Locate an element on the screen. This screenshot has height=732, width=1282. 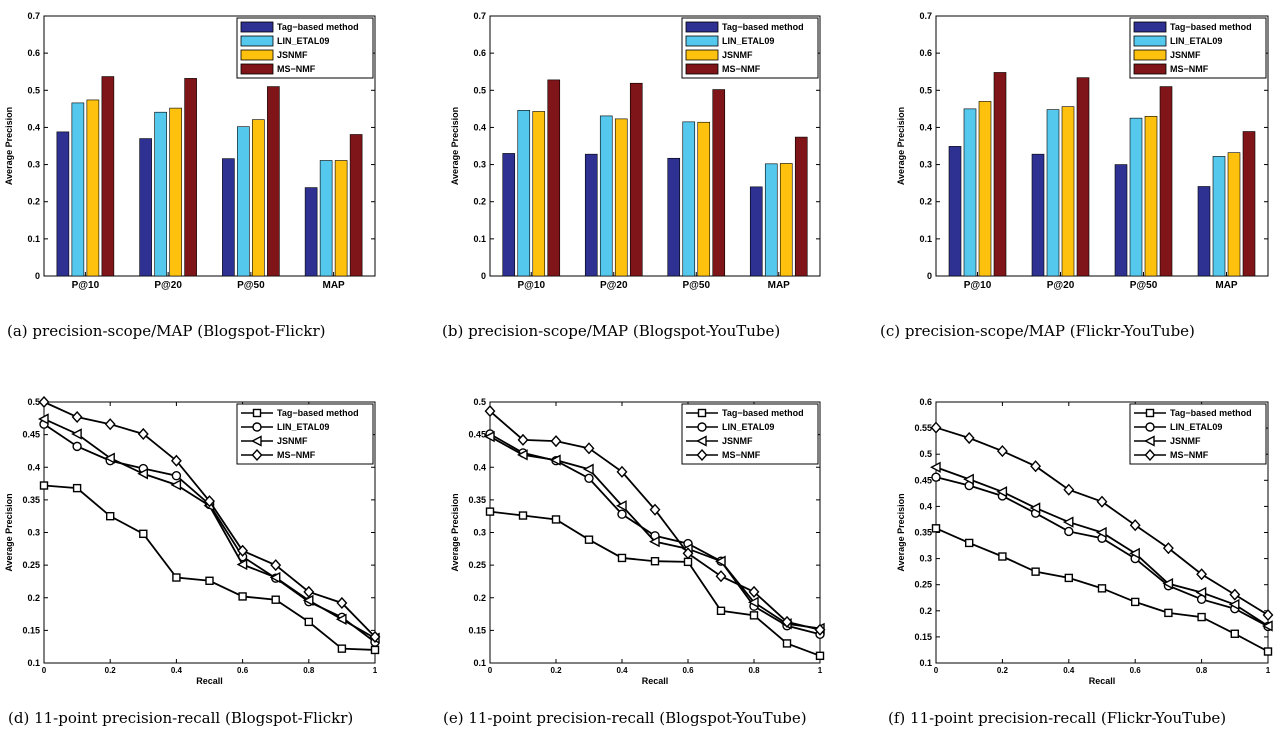
y-tick-label: 0.45 is located at coordinates (477, 435).